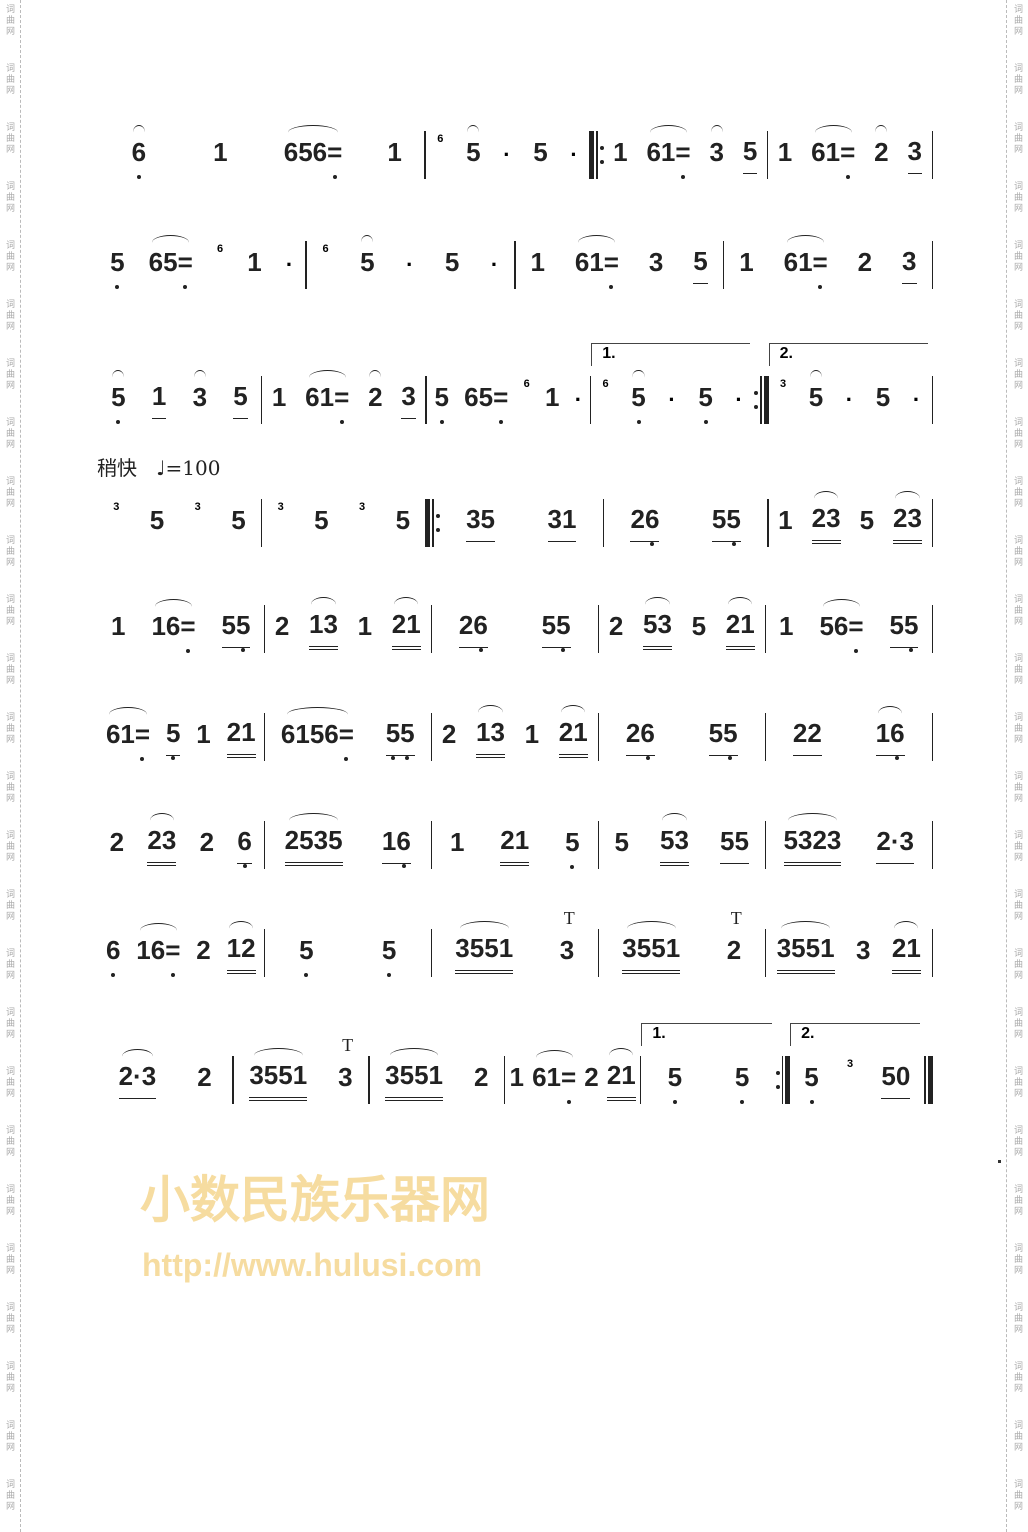 The height and width of the screenshot is (1532, 1028). Describe the element at coordinates (855, 1034) in the screenshot. I see `volta-bracket: 2.` at that location.